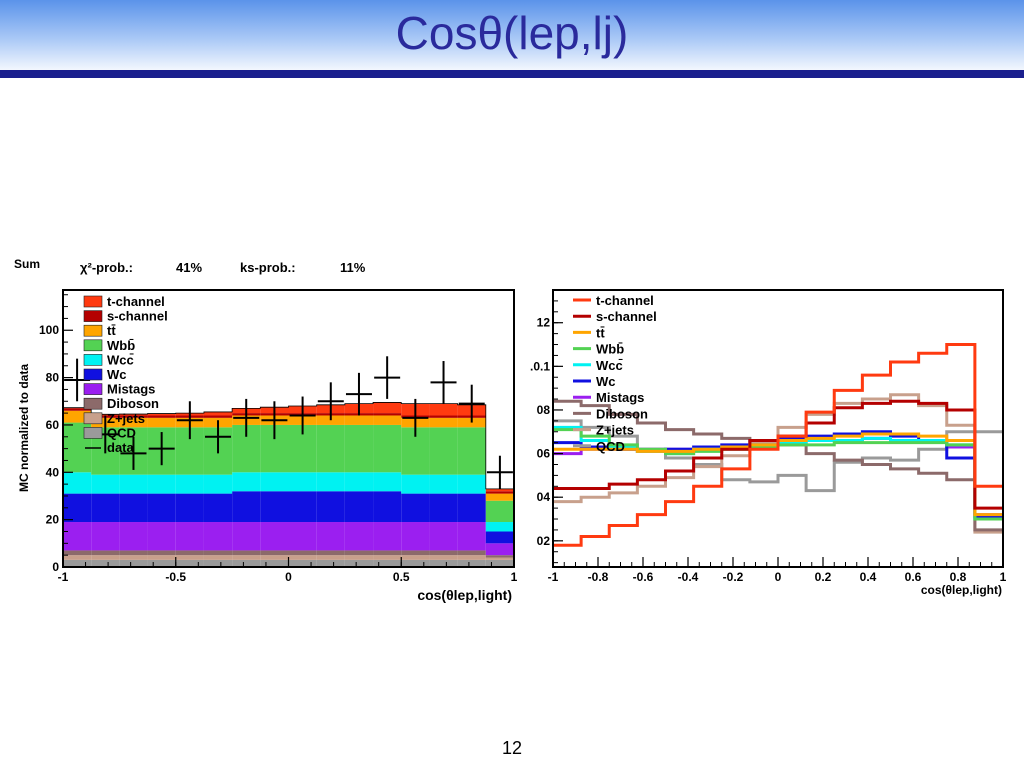  What do you see at coordinates (24, 428) in the screenshot?
I see `left-y-axis-label: MC normalized to data` at bounding box center [24, 428].